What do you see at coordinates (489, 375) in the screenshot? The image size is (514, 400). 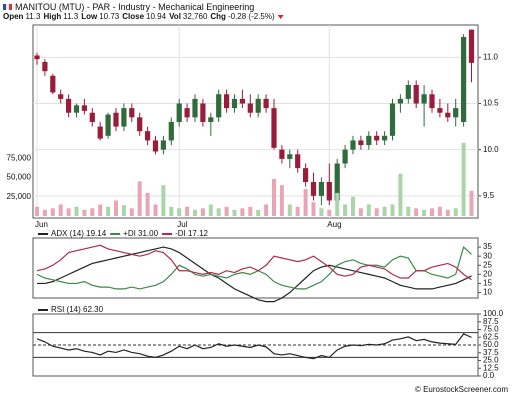 I see `y-tick-label: 0.0` at bounding box center [489, 375].